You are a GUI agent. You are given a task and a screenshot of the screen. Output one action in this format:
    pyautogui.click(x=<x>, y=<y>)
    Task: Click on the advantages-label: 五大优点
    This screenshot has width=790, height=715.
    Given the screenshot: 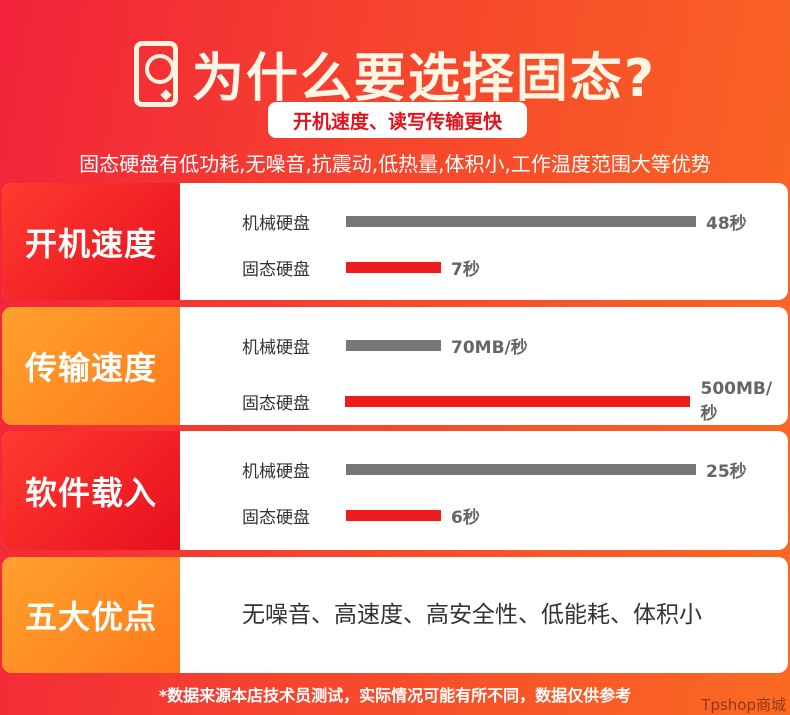 What is the action you would take?
    pyautogui.click(x=91, y=615)
    